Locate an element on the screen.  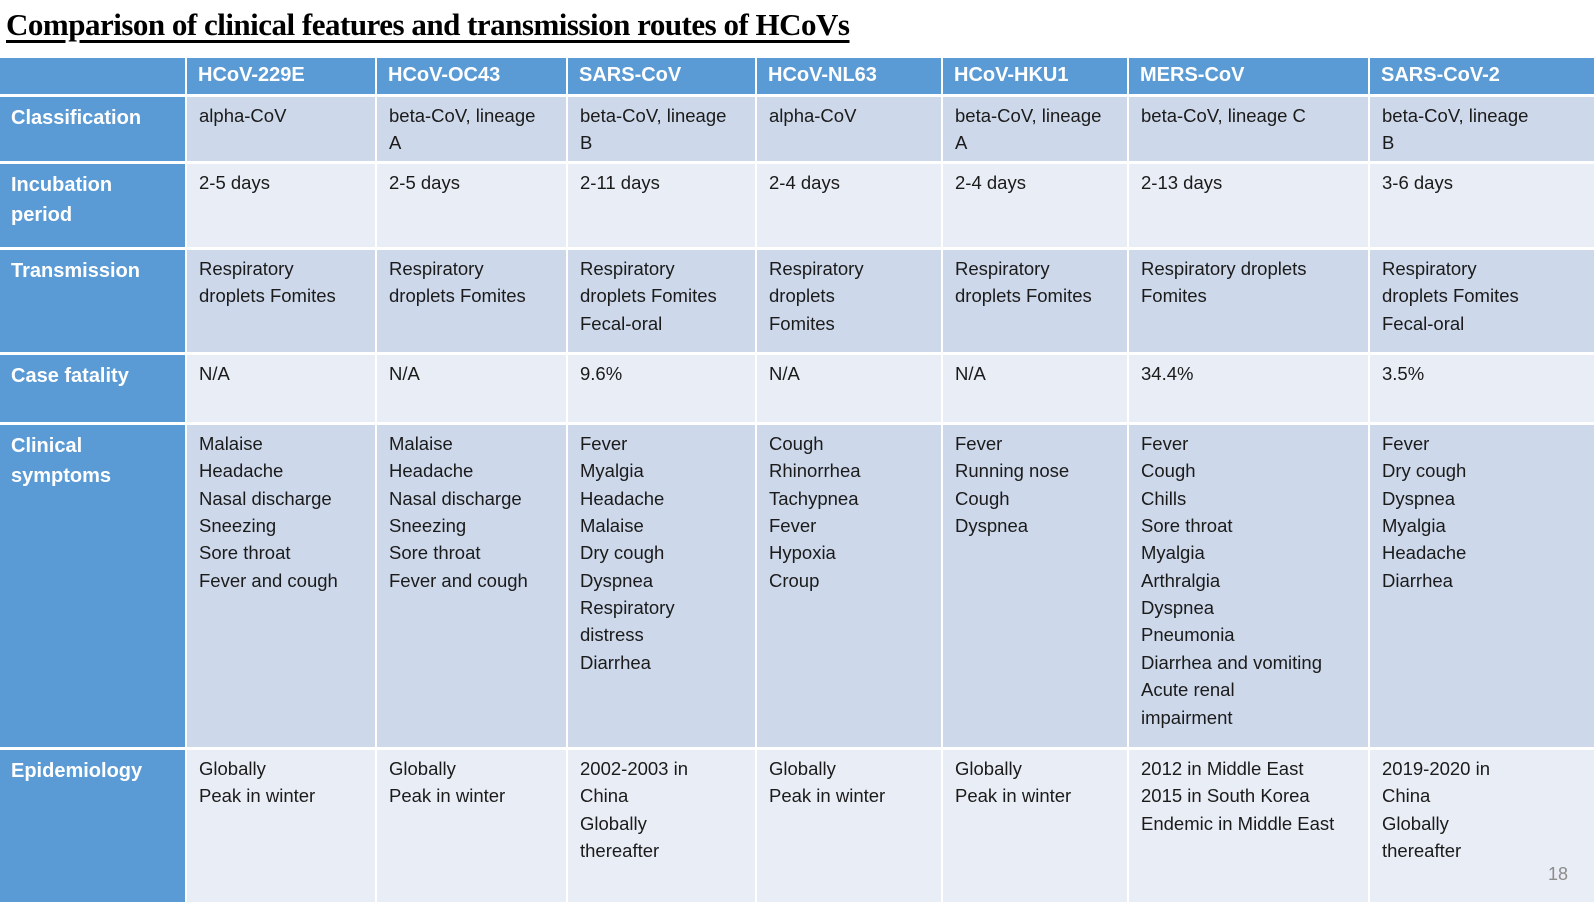
cell-transmission-mers: Respiratory droplets Fomites is located at coordinates (1249, 302).